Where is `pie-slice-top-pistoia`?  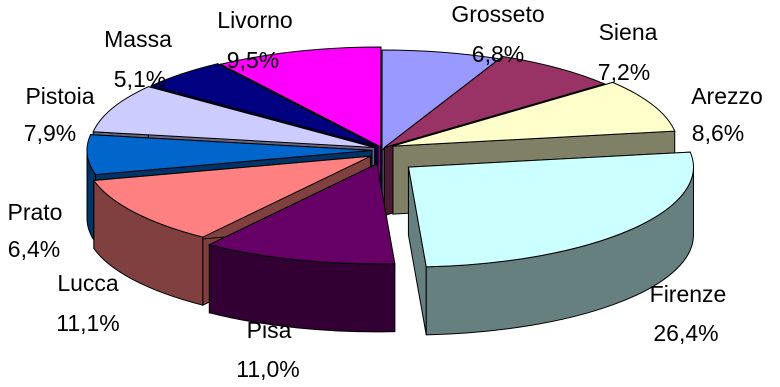
pie-slice-top-pistoia is located at coordinates (233, 117).